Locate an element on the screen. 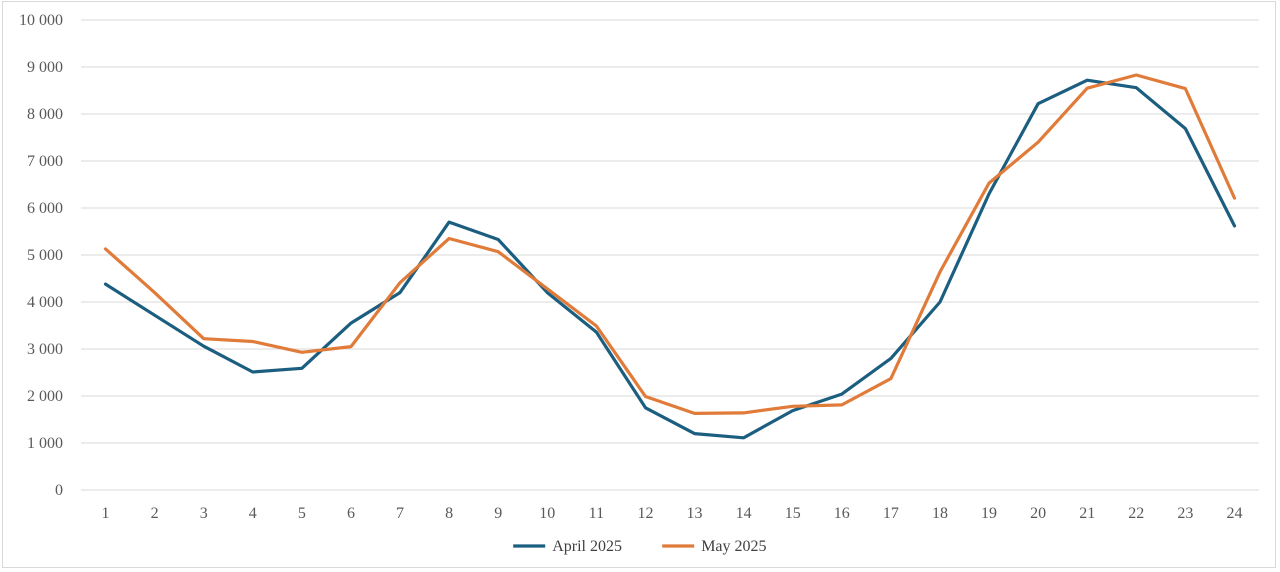  legend: April 2025 May 2025 is located at coordinates (640, 546).